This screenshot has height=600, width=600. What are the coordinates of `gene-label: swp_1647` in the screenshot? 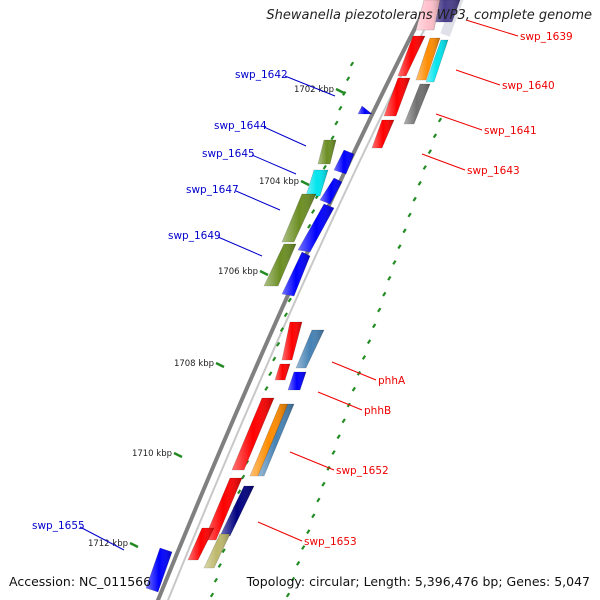 It's located at (212, 190).